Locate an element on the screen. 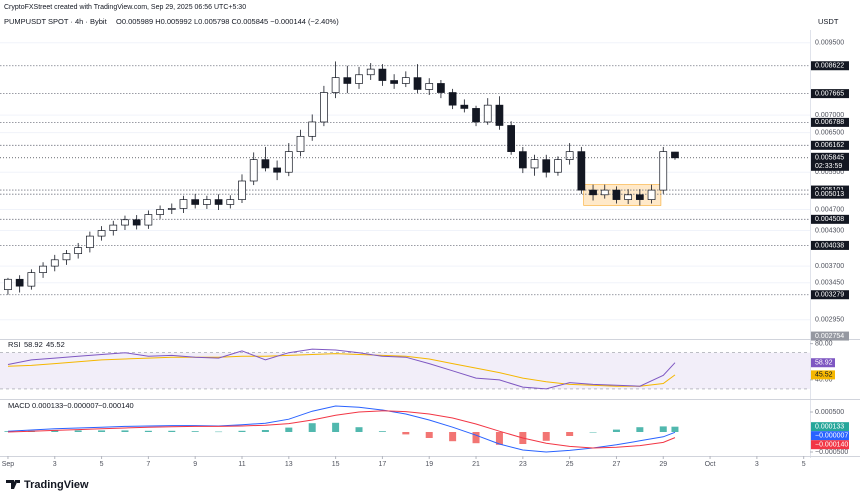 This screenshot has height=501, width=860. macd-badge-label: −0.000007 is located at coordinates (831, 436).